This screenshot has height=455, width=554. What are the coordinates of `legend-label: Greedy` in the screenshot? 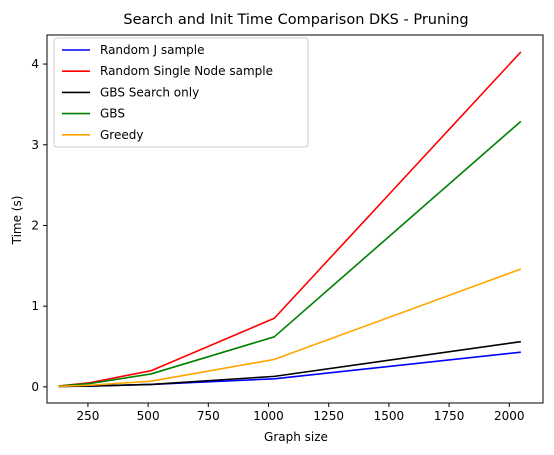 It's located at (121, 135).